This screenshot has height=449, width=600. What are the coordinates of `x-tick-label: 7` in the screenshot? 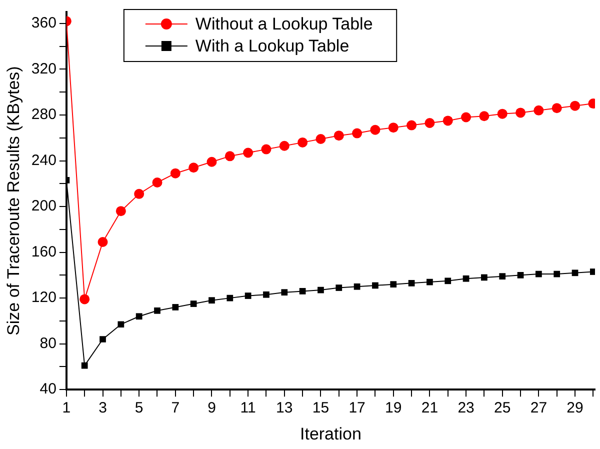 It's located at (175, 408).